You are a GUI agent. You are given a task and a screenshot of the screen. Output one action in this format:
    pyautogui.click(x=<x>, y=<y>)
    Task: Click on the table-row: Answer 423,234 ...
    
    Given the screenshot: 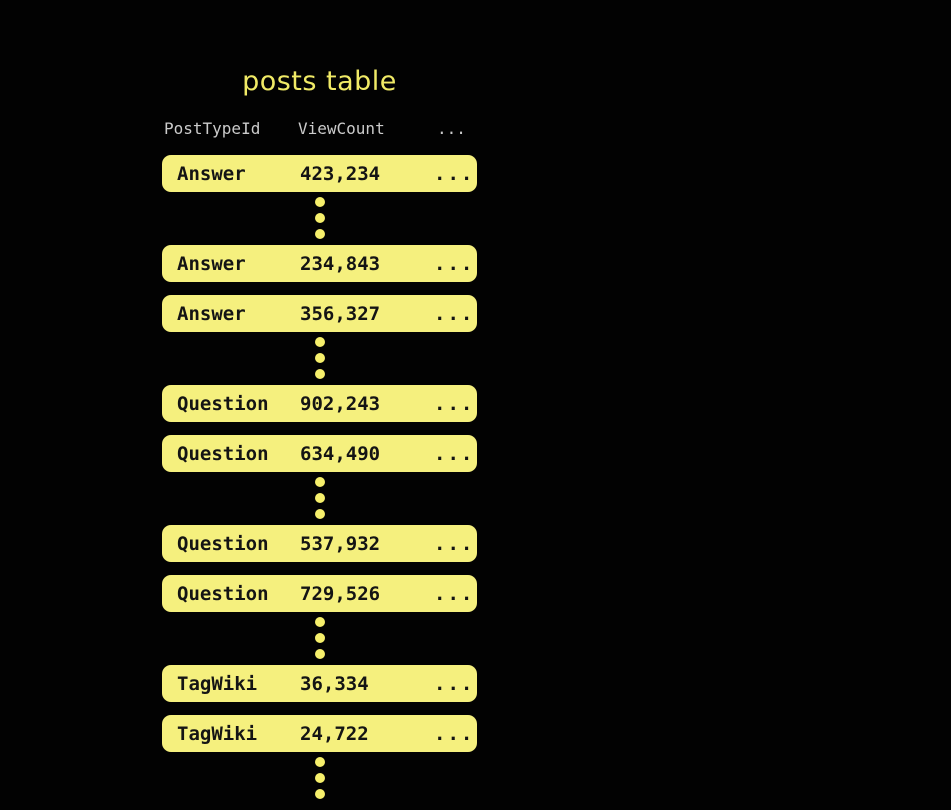 What is the action you would take?
    pyautogui.click(x=319, y=173)
    